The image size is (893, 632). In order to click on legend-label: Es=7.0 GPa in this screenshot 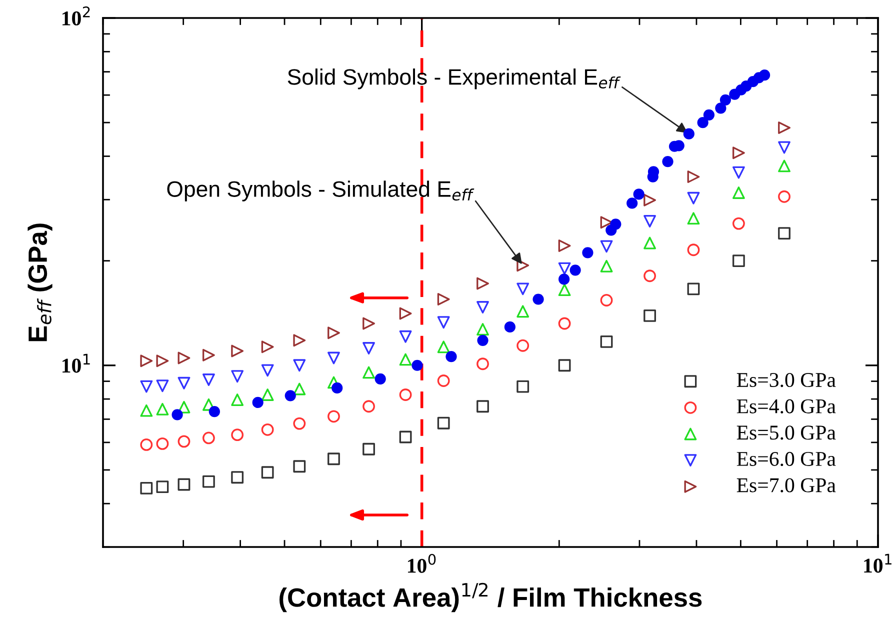, I will do `click(786, 485)`.